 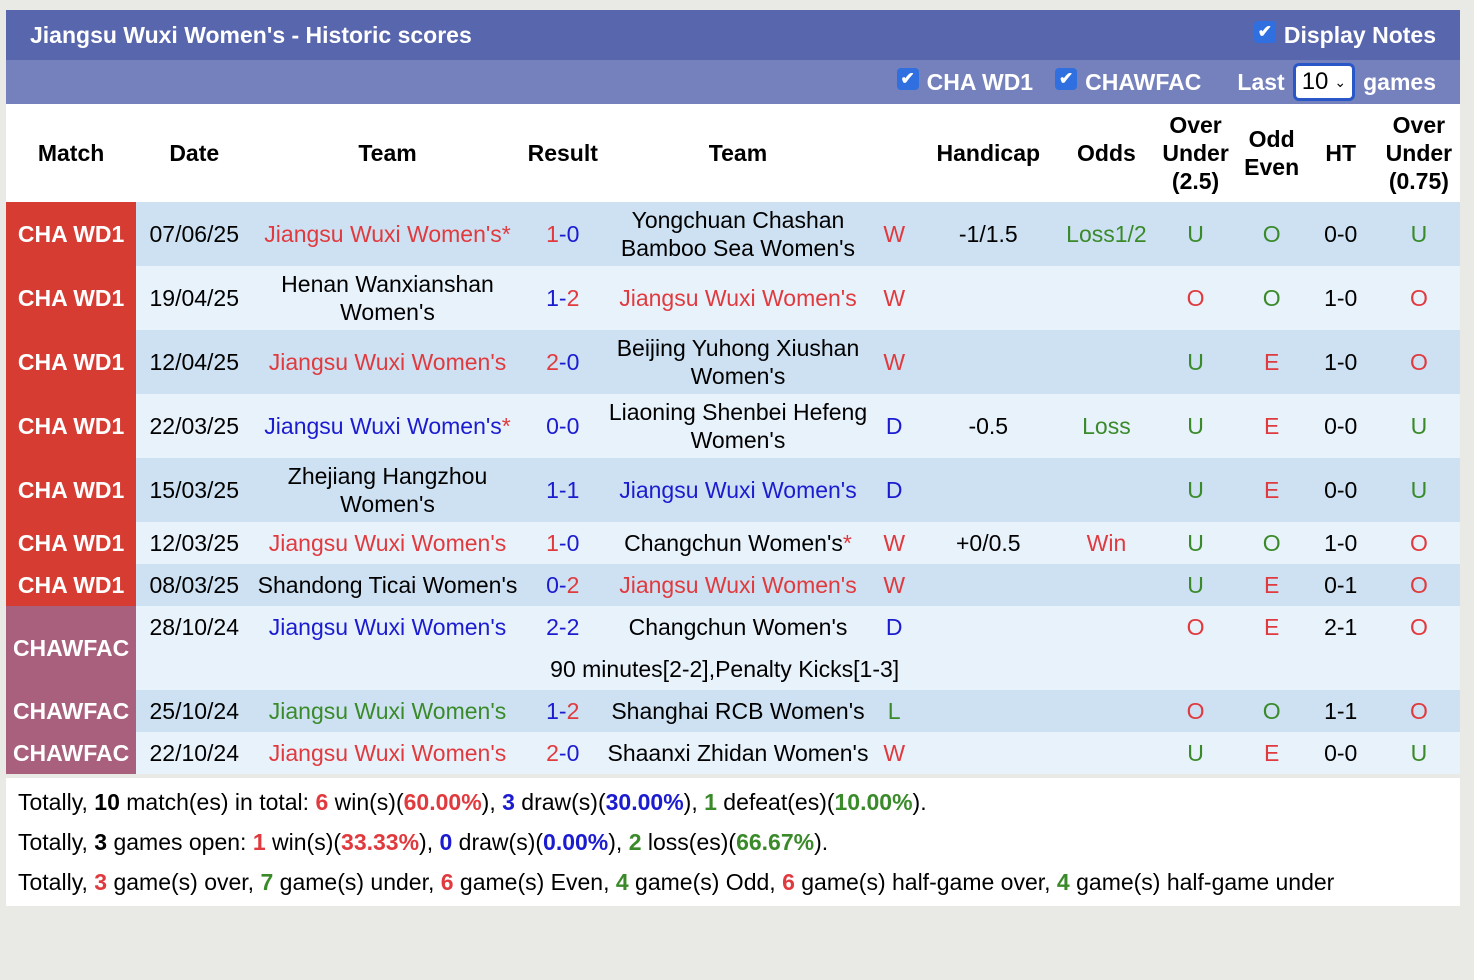 I want to click on away-team: Shanghai RCB Women's, so click(x=738, y=711).